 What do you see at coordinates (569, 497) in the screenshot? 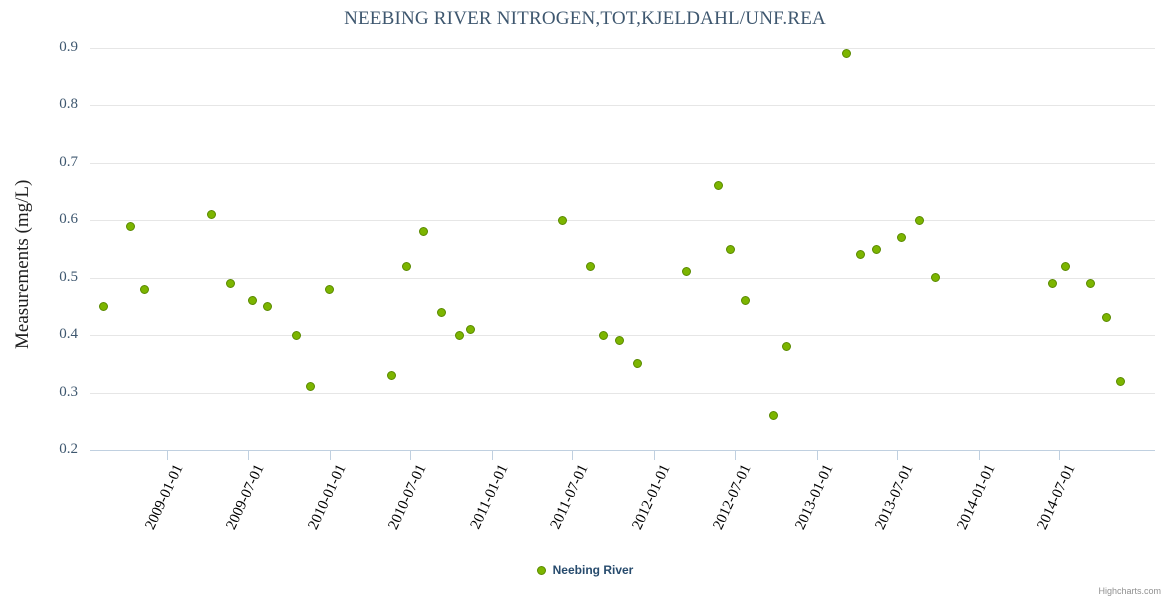
I see `x-tick-label: 2011-07-01` at bounding box center [569, 497].